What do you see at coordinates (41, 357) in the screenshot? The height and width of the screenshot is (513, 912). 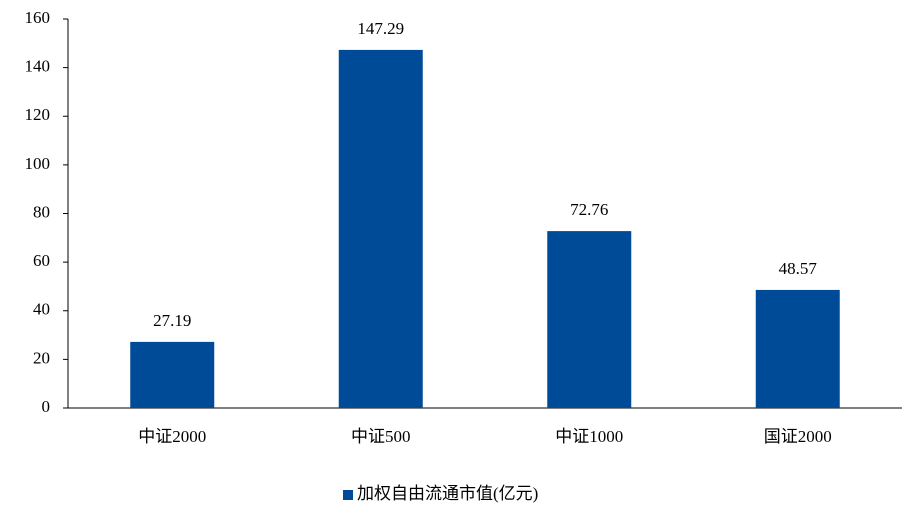 I see `y-tick-label: 20` at bounding box center [41, 357].